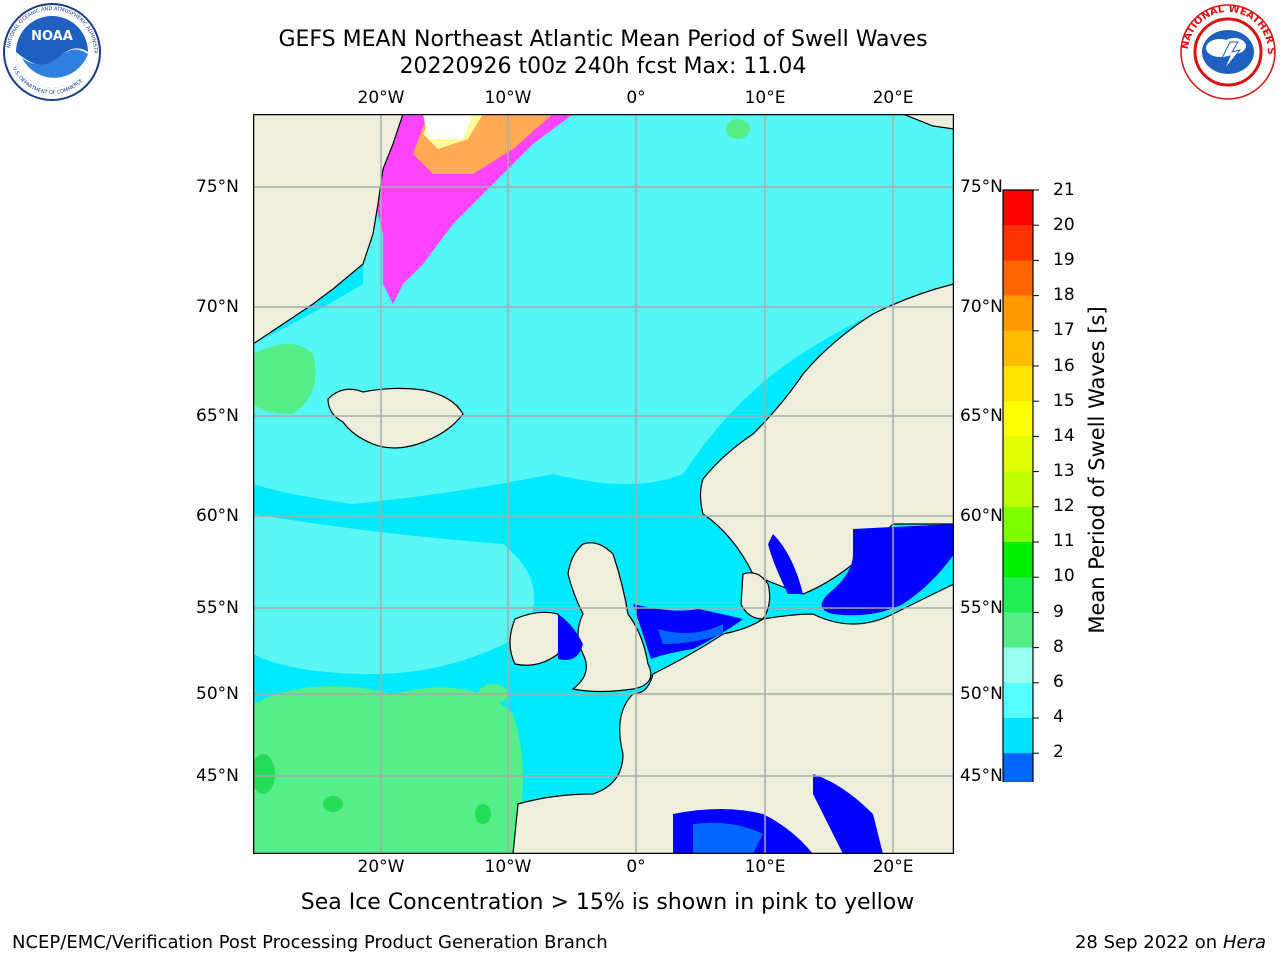 The height and width of the screenshot is (960, 1280). I want to click on lon-label-top-10w: 10°W, so click(508, 98).